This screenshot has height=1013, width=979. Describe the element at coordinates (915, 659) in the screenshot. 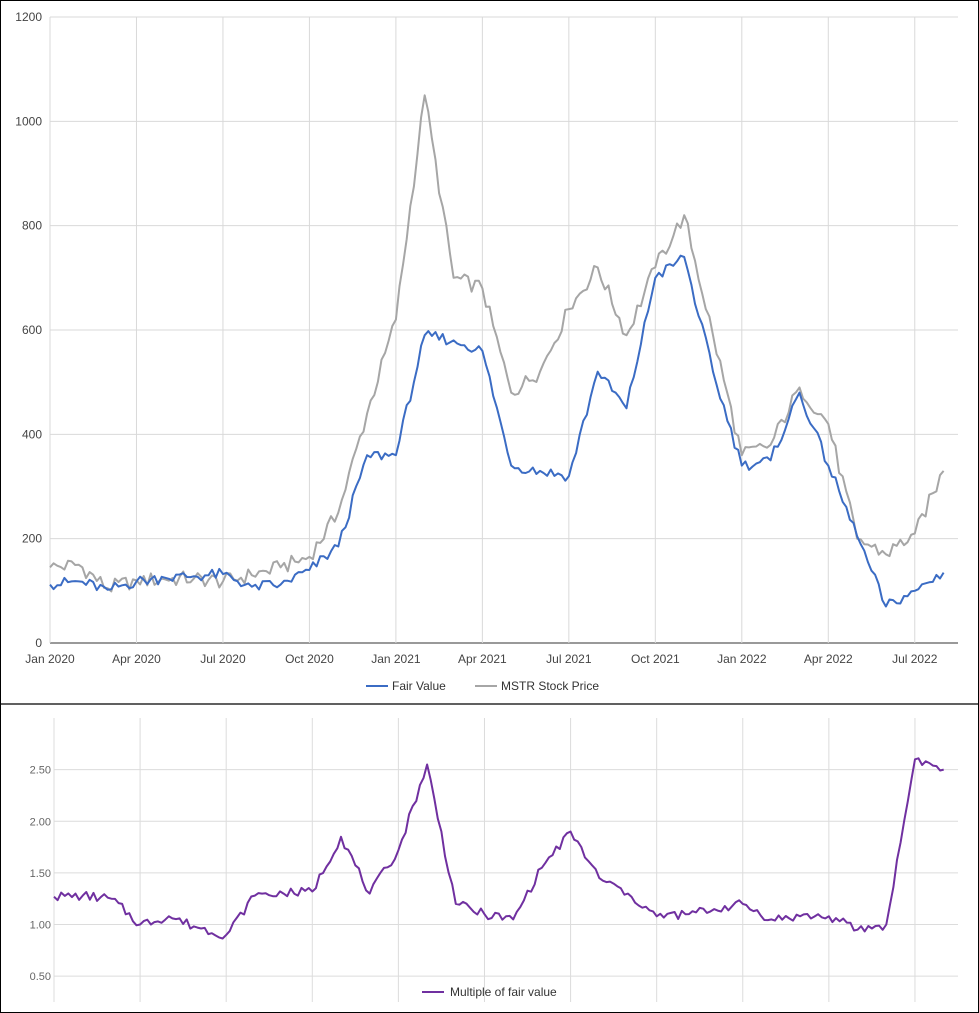

I see `x-tick-label: Jul 2022` at that location.